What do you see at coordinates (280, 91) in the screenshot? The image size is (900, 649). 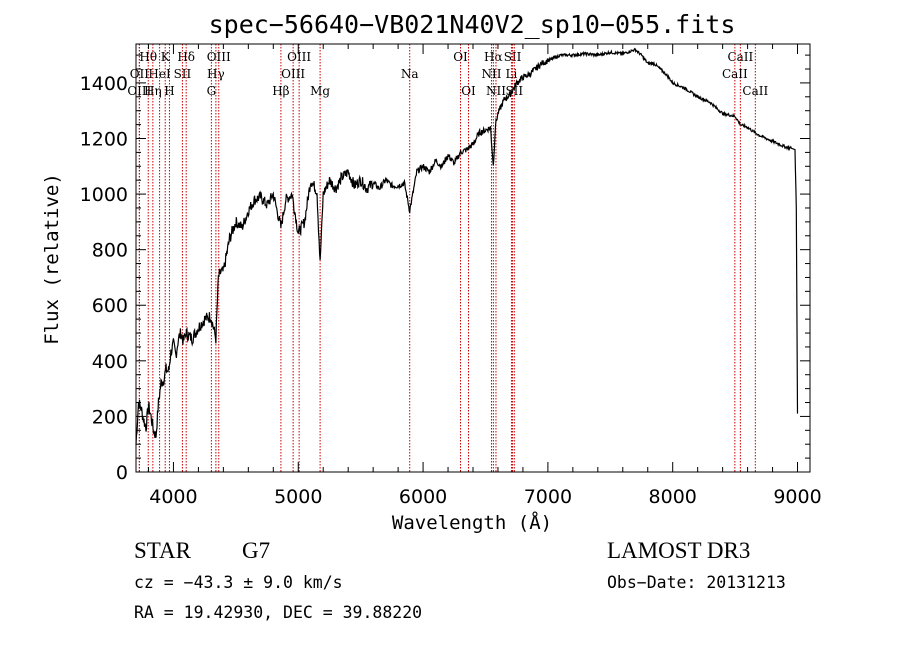 I see `spectral-line-label: Hβ` at bounding box center [280, 91].